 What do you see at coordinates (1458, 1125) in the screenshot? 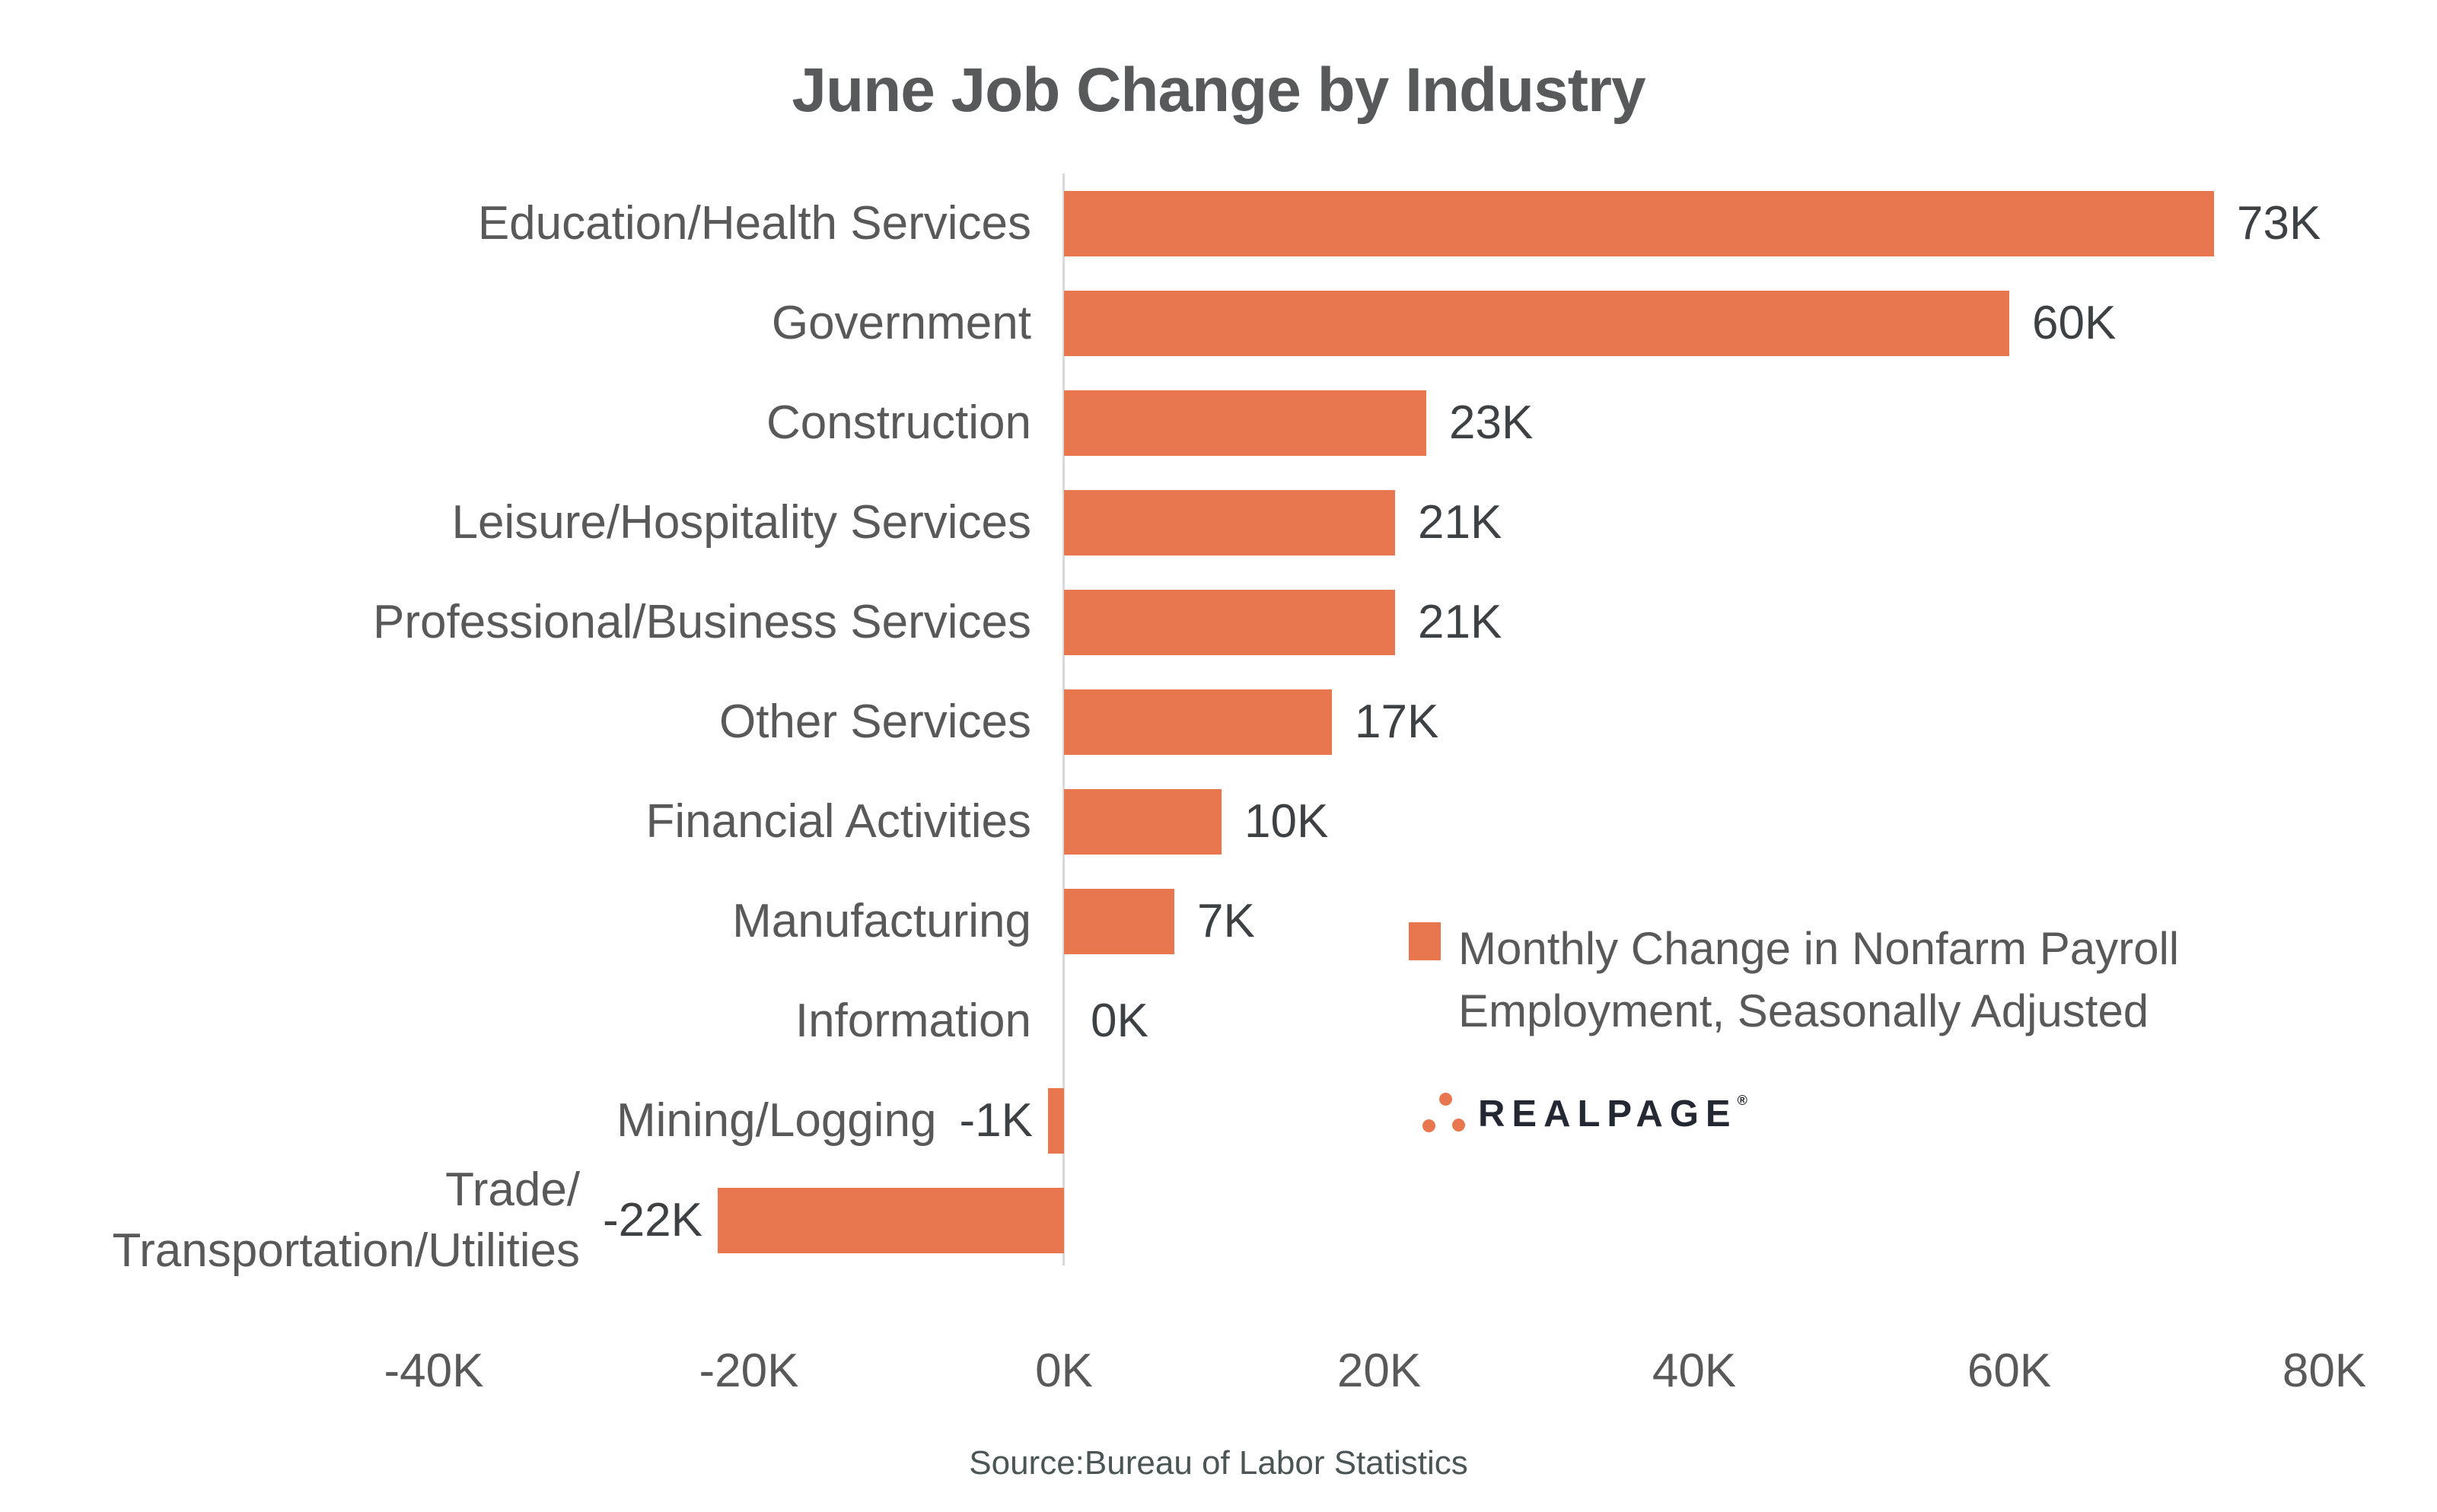
I see `logo-dot-bottom-right` at bounding box center [1458, 1125].